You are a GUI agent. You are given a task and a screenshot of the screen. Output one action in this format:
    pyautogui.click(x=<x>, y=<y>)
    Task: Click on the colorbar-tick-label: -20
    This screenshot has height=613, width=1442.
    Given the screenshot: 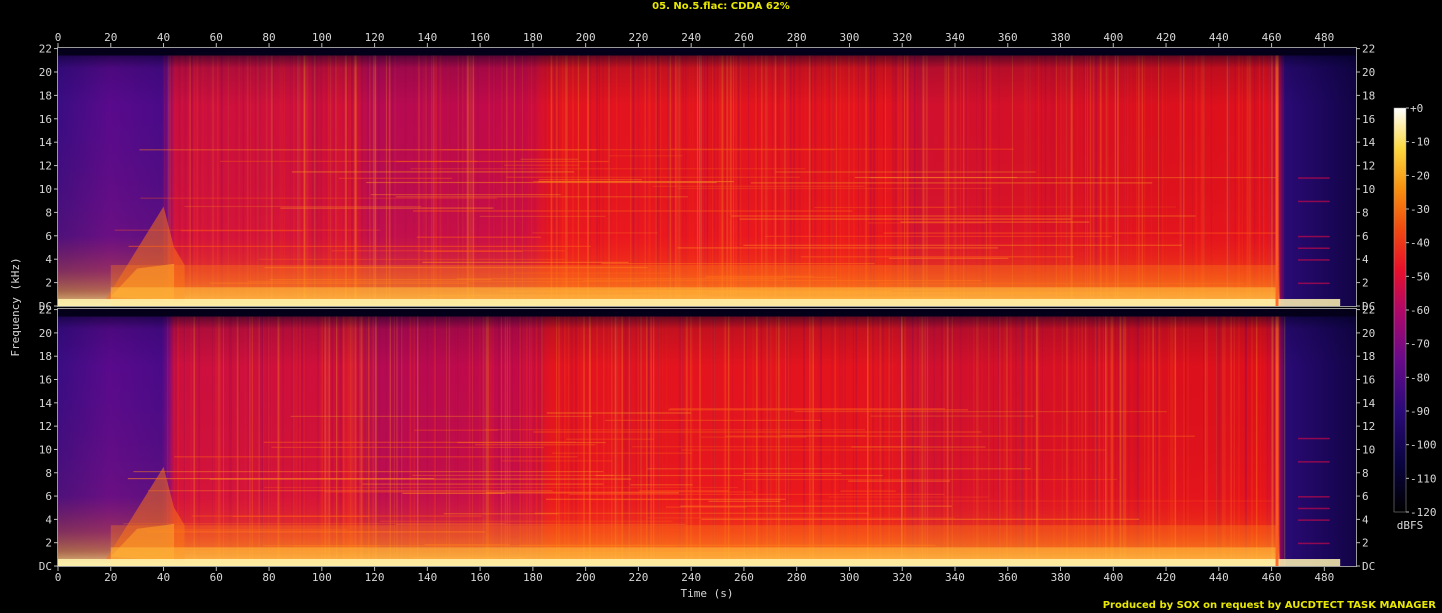 What is the action you would take?
    pyautogui.click(x=1420, y=175)
    